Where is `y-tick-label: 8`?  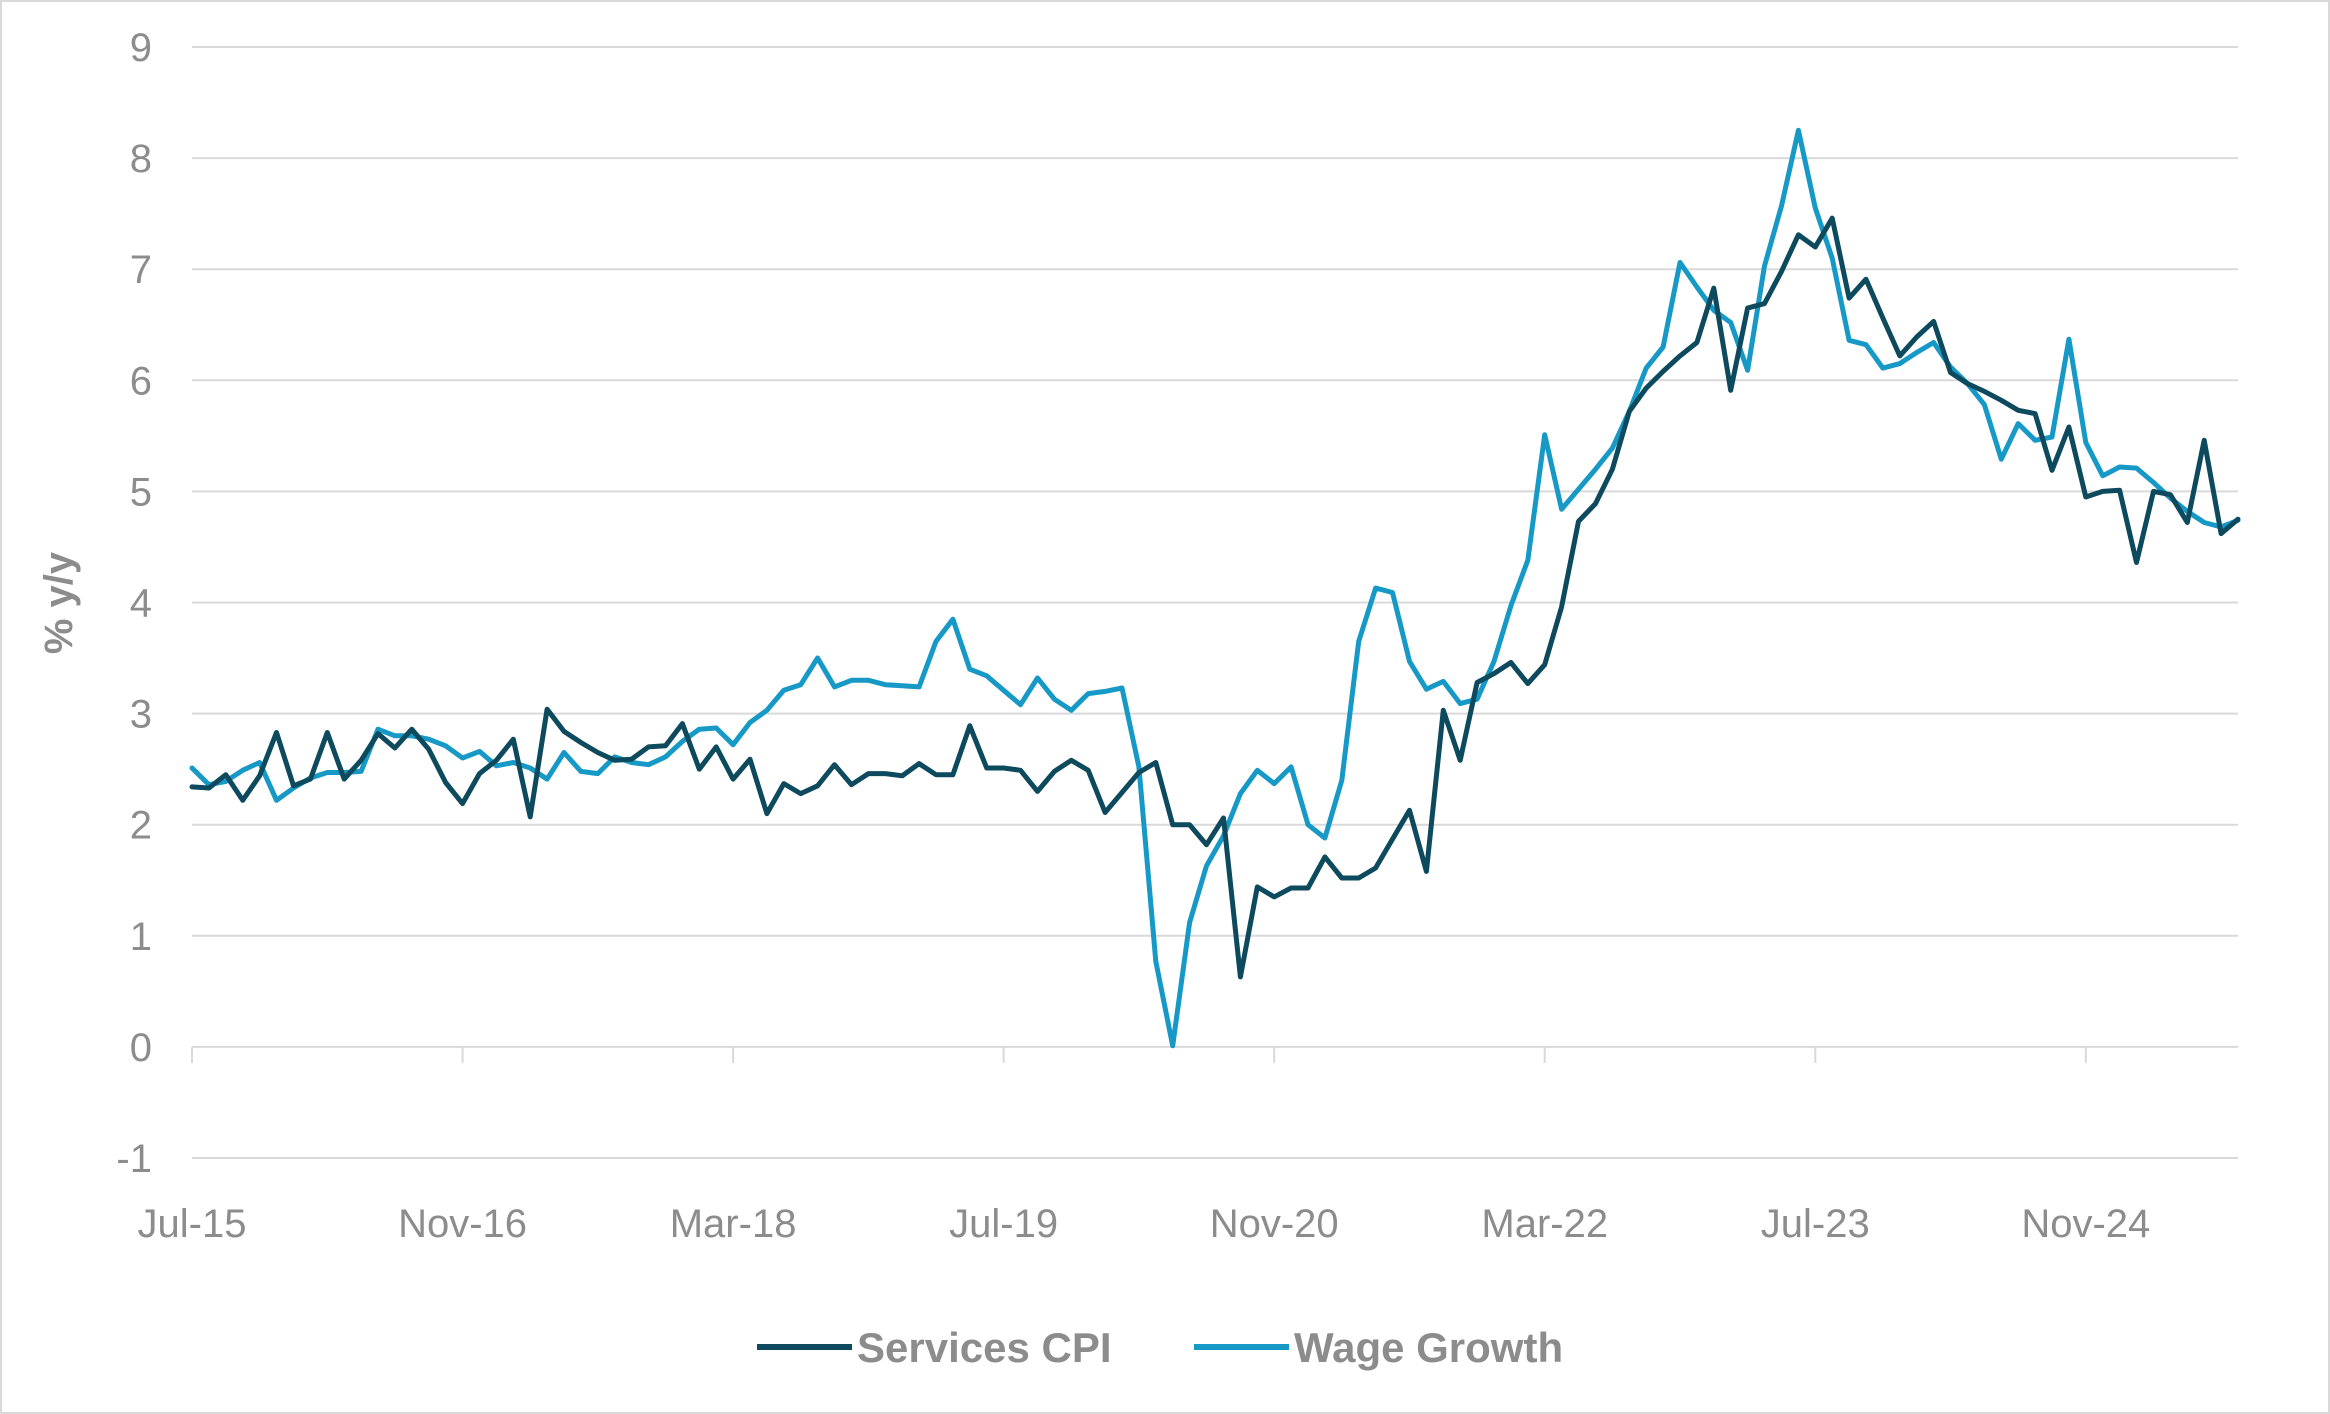
y-tick-label: 8 is located at coordinates (141, 159).